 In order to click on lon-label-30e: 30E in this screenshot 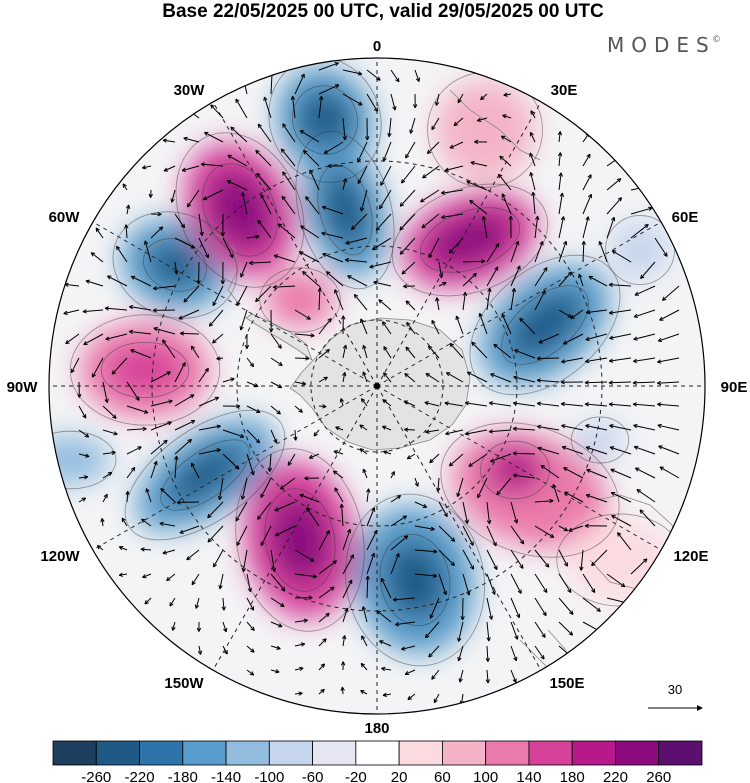, I will do `click(564, 90)`.